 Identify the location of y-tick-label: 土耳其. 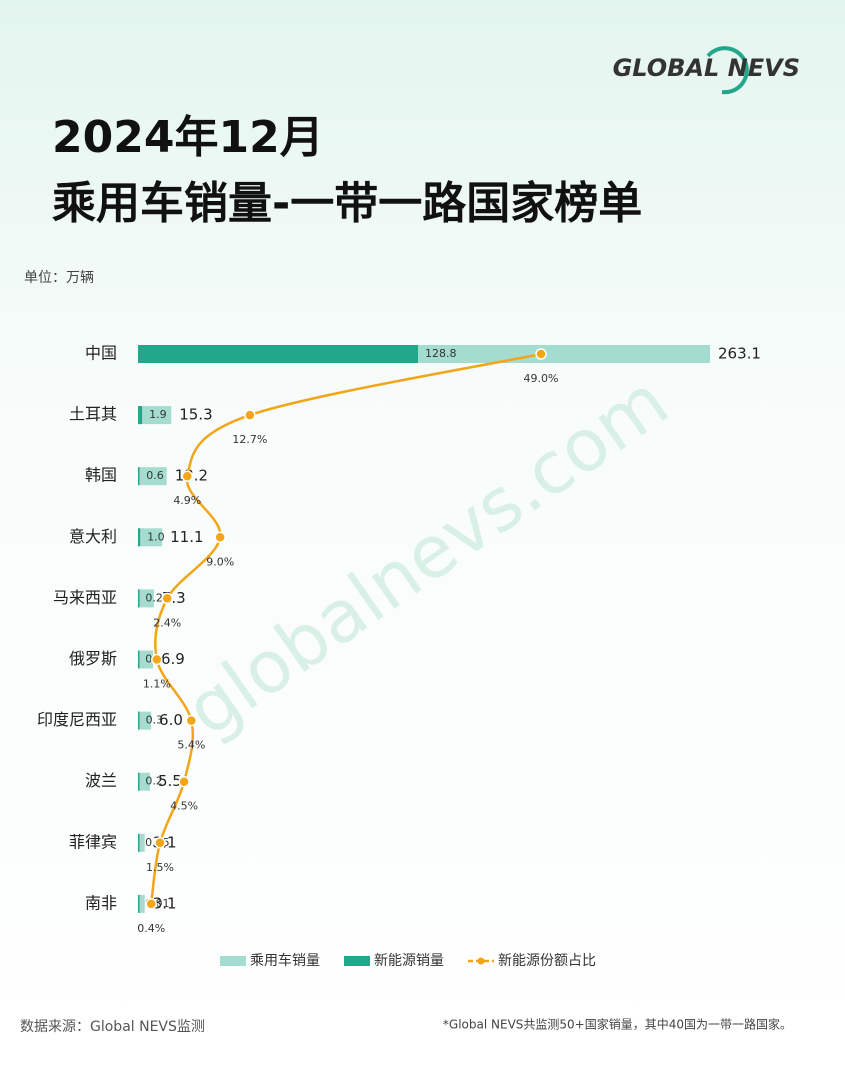
(93, 414).